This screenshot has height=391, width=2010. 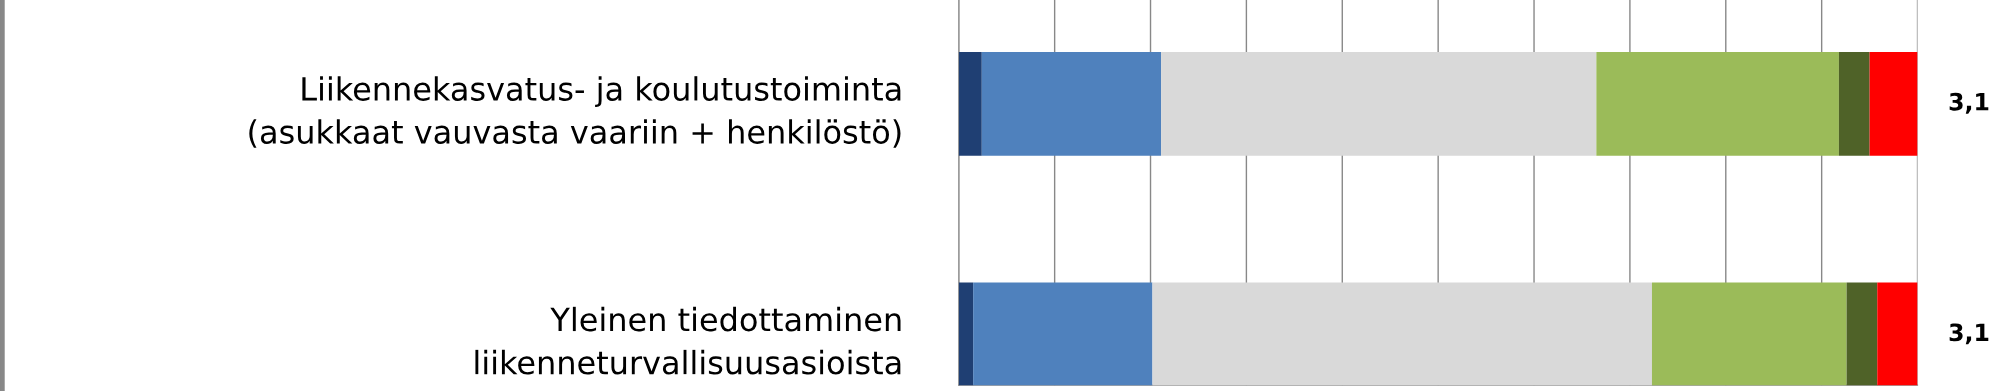 I want to click on y-tick-label: Yleinen tiedottaminen liikenneturvallisuusasioista, so click(x=688, y=340).